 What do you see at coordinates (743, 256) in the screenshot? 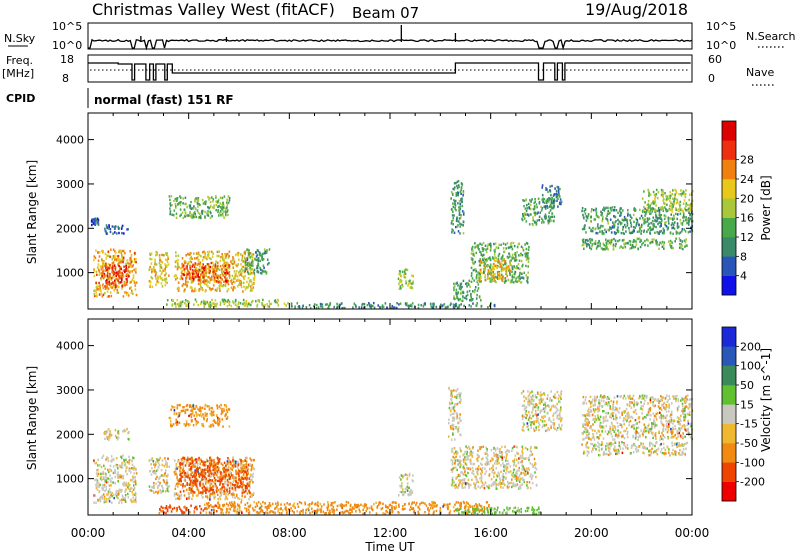
I see `colorbar-tick-label: 8` at bounding box center [743, 256].